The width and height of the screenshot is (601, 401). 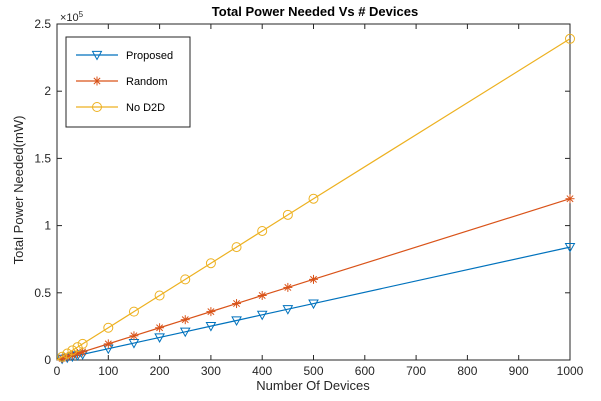 I want to click on legend-box, so click(x=128, y=82).